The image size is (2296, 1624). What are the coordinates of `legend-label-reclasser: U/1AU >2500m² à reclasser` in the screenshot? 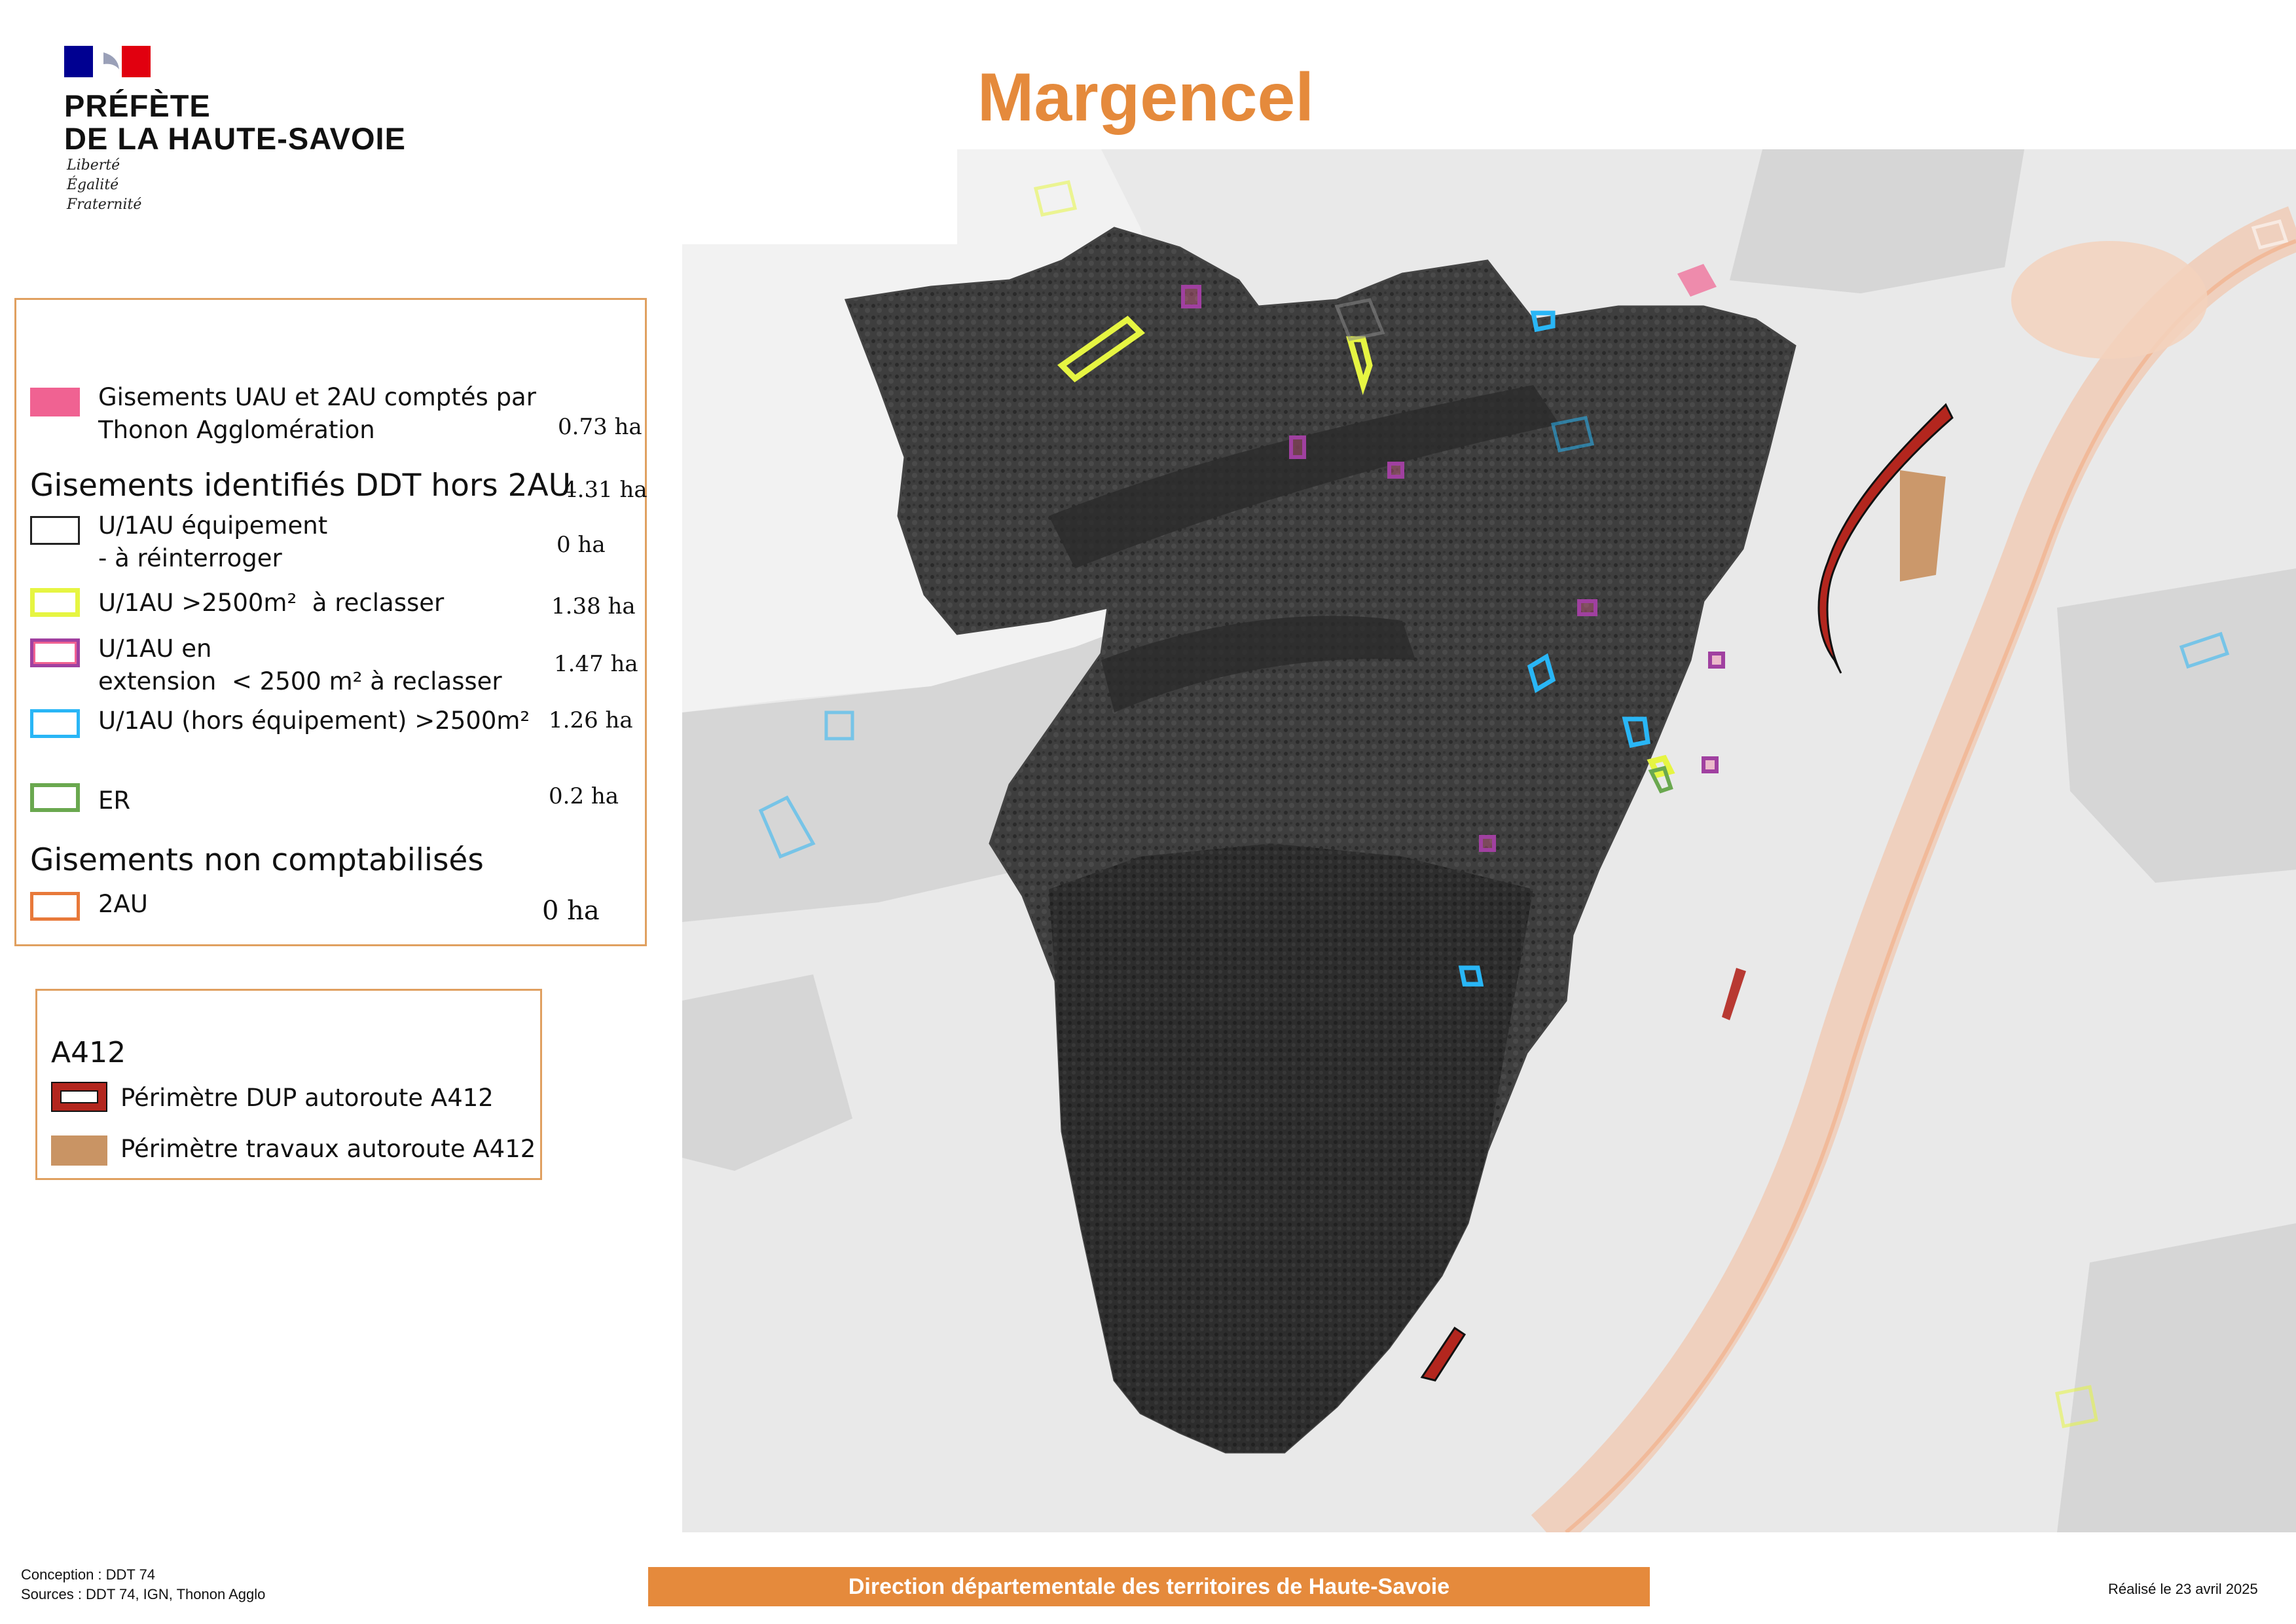 It's located at (271, 603).